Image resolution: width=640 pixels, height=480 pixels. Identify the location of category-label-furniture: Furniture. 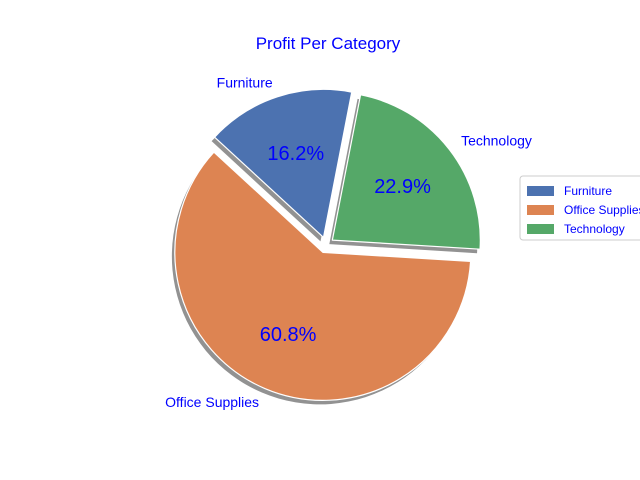
(245, 83).